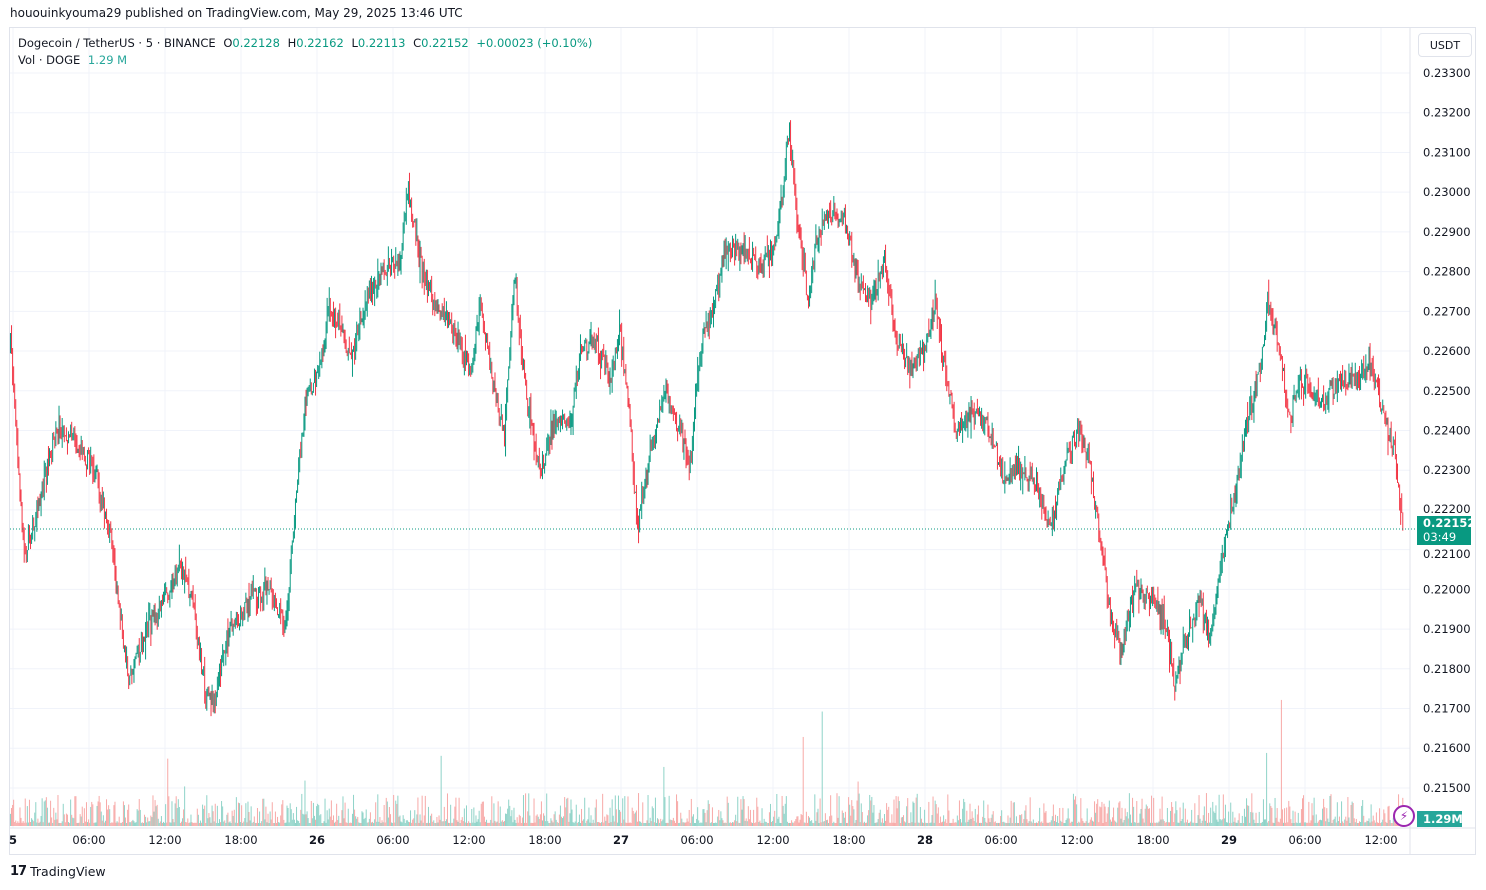 The width and height of the screenshot is (1486, 890). Describe the element at coordinates (49, 60) in the screenshot. I see `volume-legend-label: Vol · DOGE` at that location.